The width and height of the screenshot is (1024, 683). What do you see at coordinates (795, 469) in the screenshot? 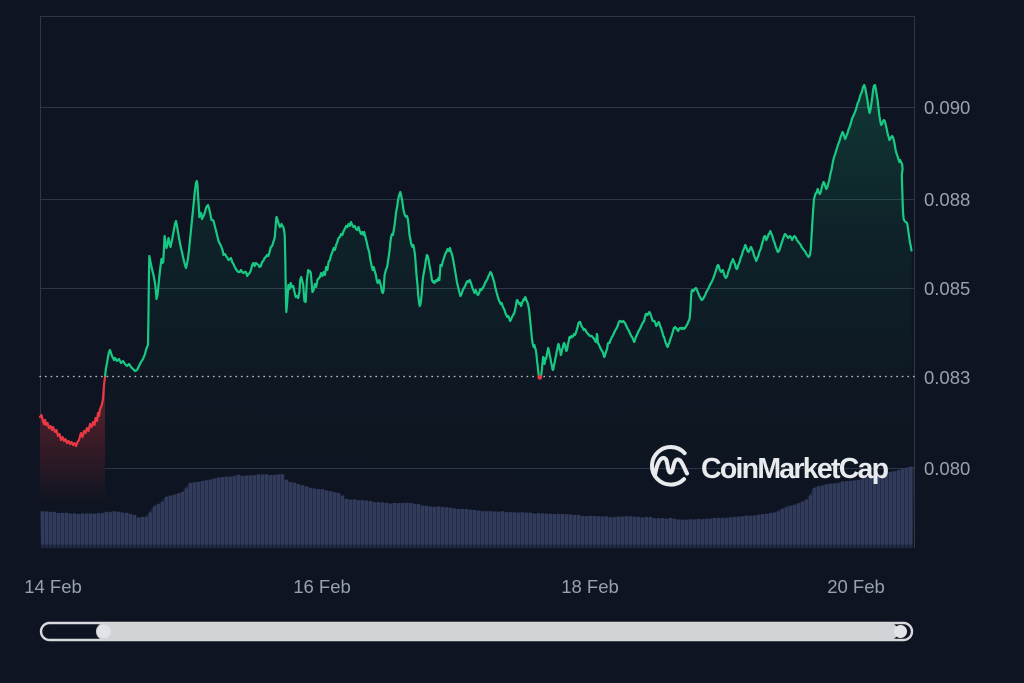
I see `svg-text: CoinMarketCap` at bounding box center [795, 469].